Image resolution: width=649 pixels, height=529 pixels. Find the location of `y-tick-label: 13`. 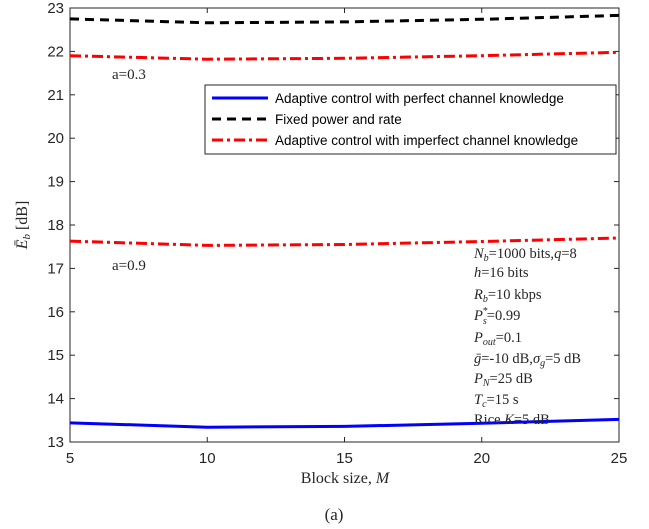

y-tick-label: 13 is located at coordinates (55, 442).